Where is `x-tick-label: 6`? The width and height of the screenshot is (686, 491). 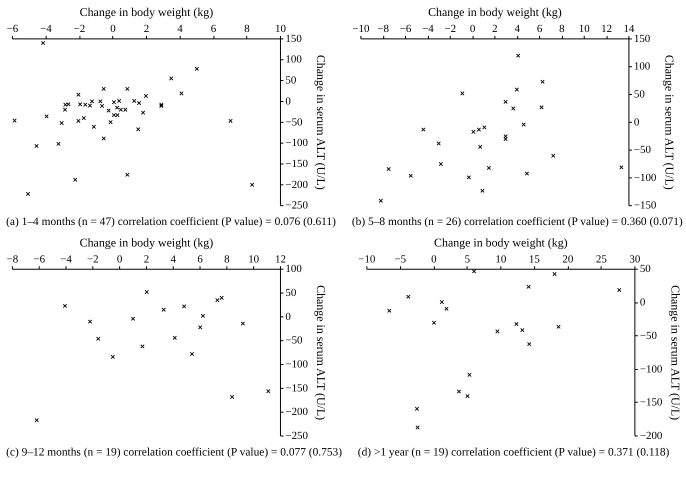 x-tick-label: 6 is located at coordinates (213, 28).